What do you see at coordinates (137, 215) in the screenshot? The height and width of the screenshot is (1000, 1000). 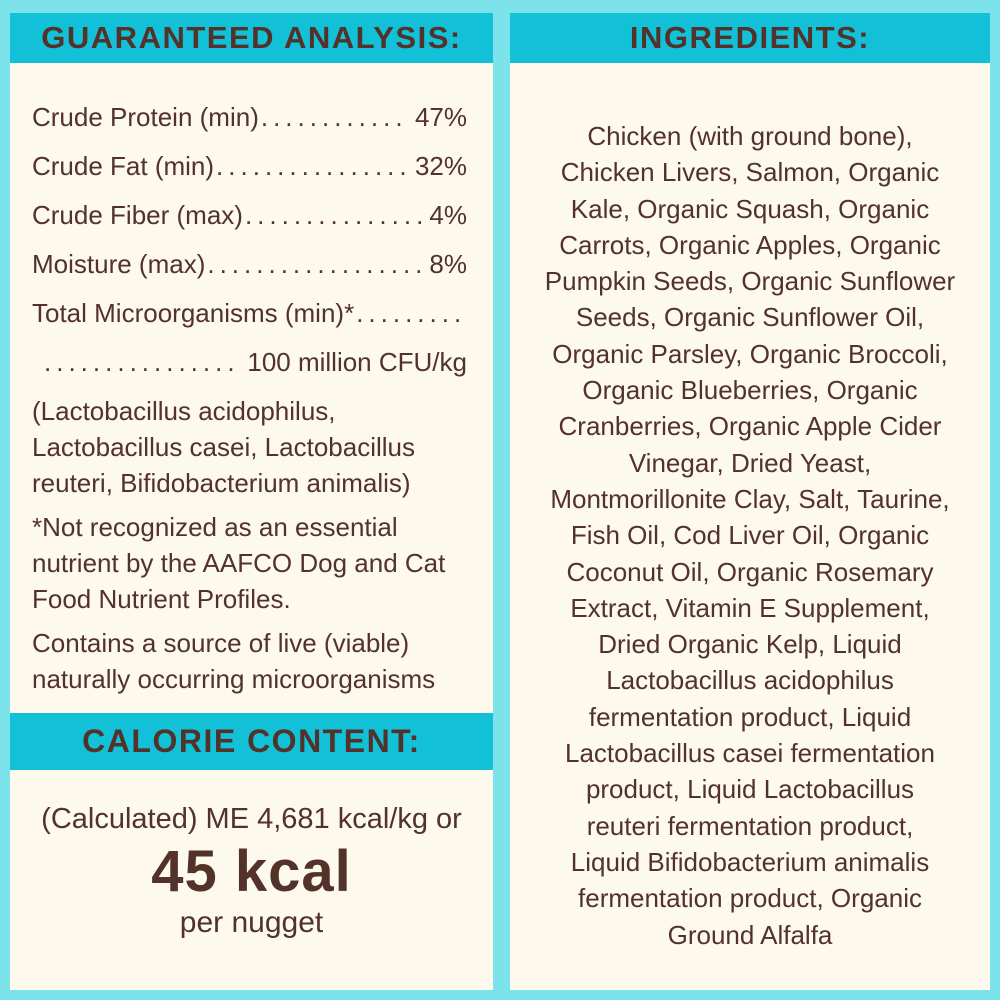 I see `analysis-label: Crude Fiber (max)` at bounding box center [137, 215].